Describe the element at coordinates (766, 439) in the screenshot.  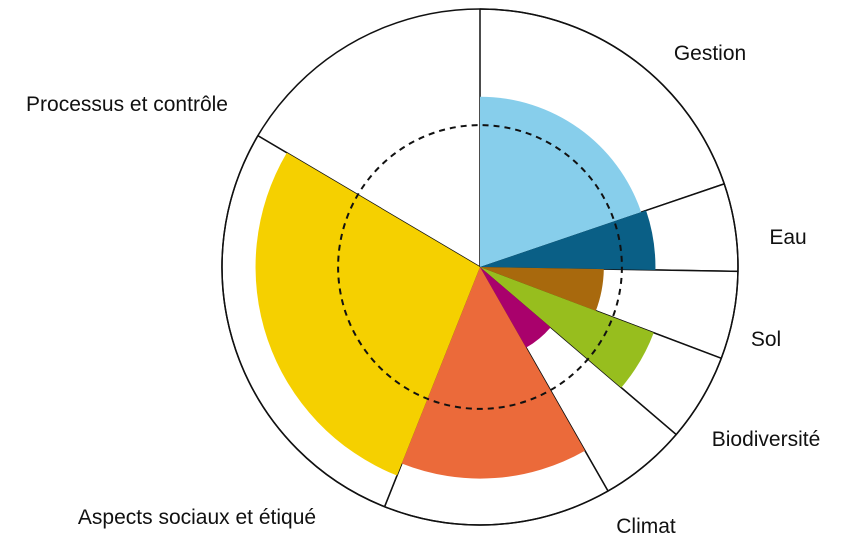
I see `category-label-biodiversite: Biodiversité` at that location.